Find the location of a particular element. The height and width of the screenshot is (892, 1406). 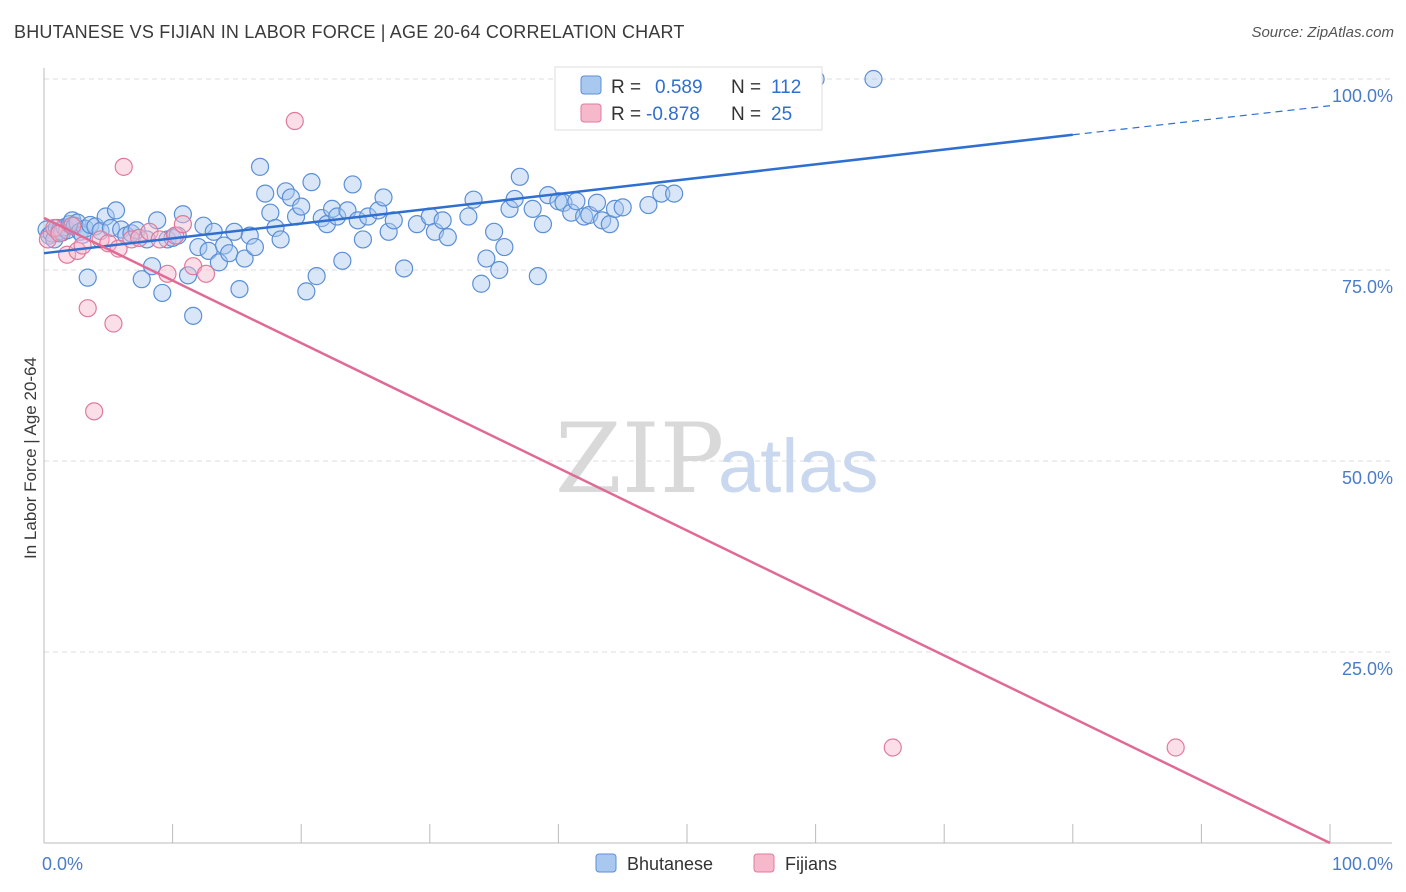

legend-n-value-0: 112 is located at coordinates (786, 87).